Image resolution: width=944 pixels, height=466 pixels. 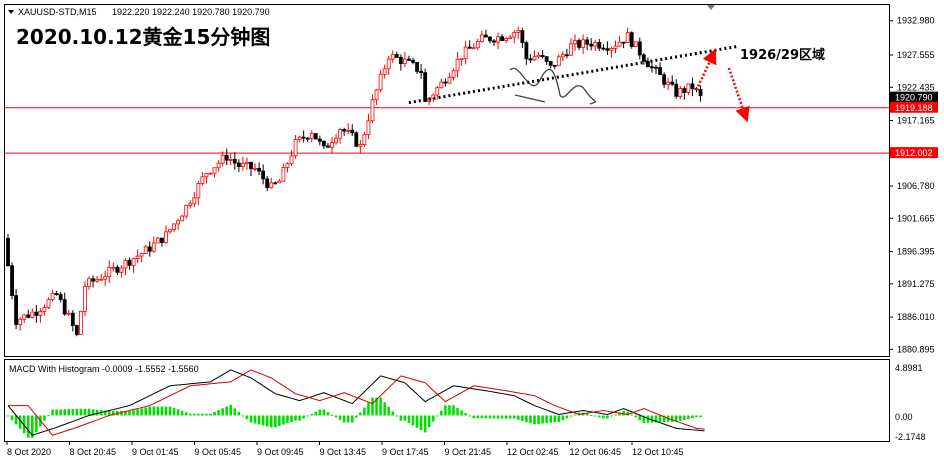 What do you see at coordinates (11, 12) in the screenshot?
I see `dropdown-triangle-icon` at bounding box center [11, 12].